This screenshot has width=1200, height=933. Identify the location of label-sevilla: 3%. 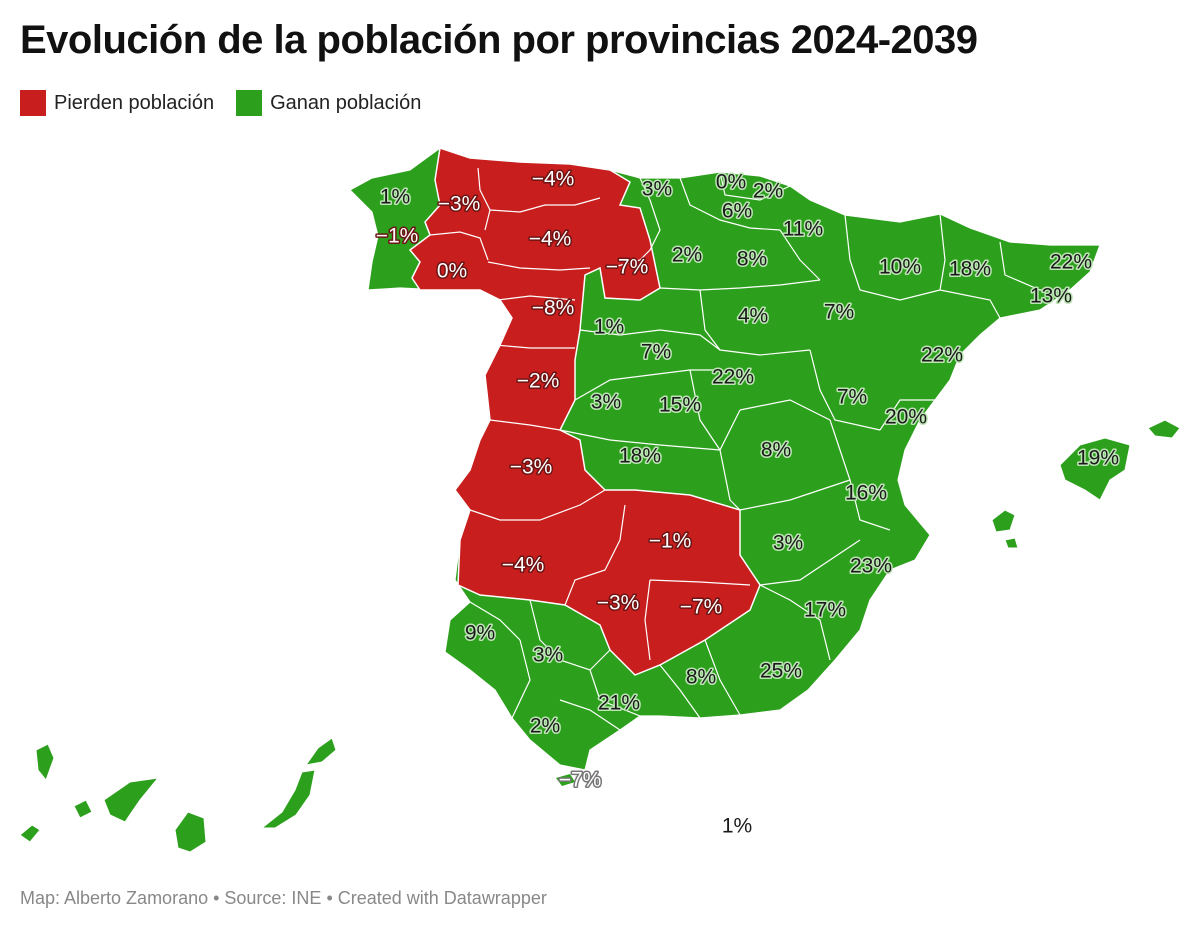
(548, 655).